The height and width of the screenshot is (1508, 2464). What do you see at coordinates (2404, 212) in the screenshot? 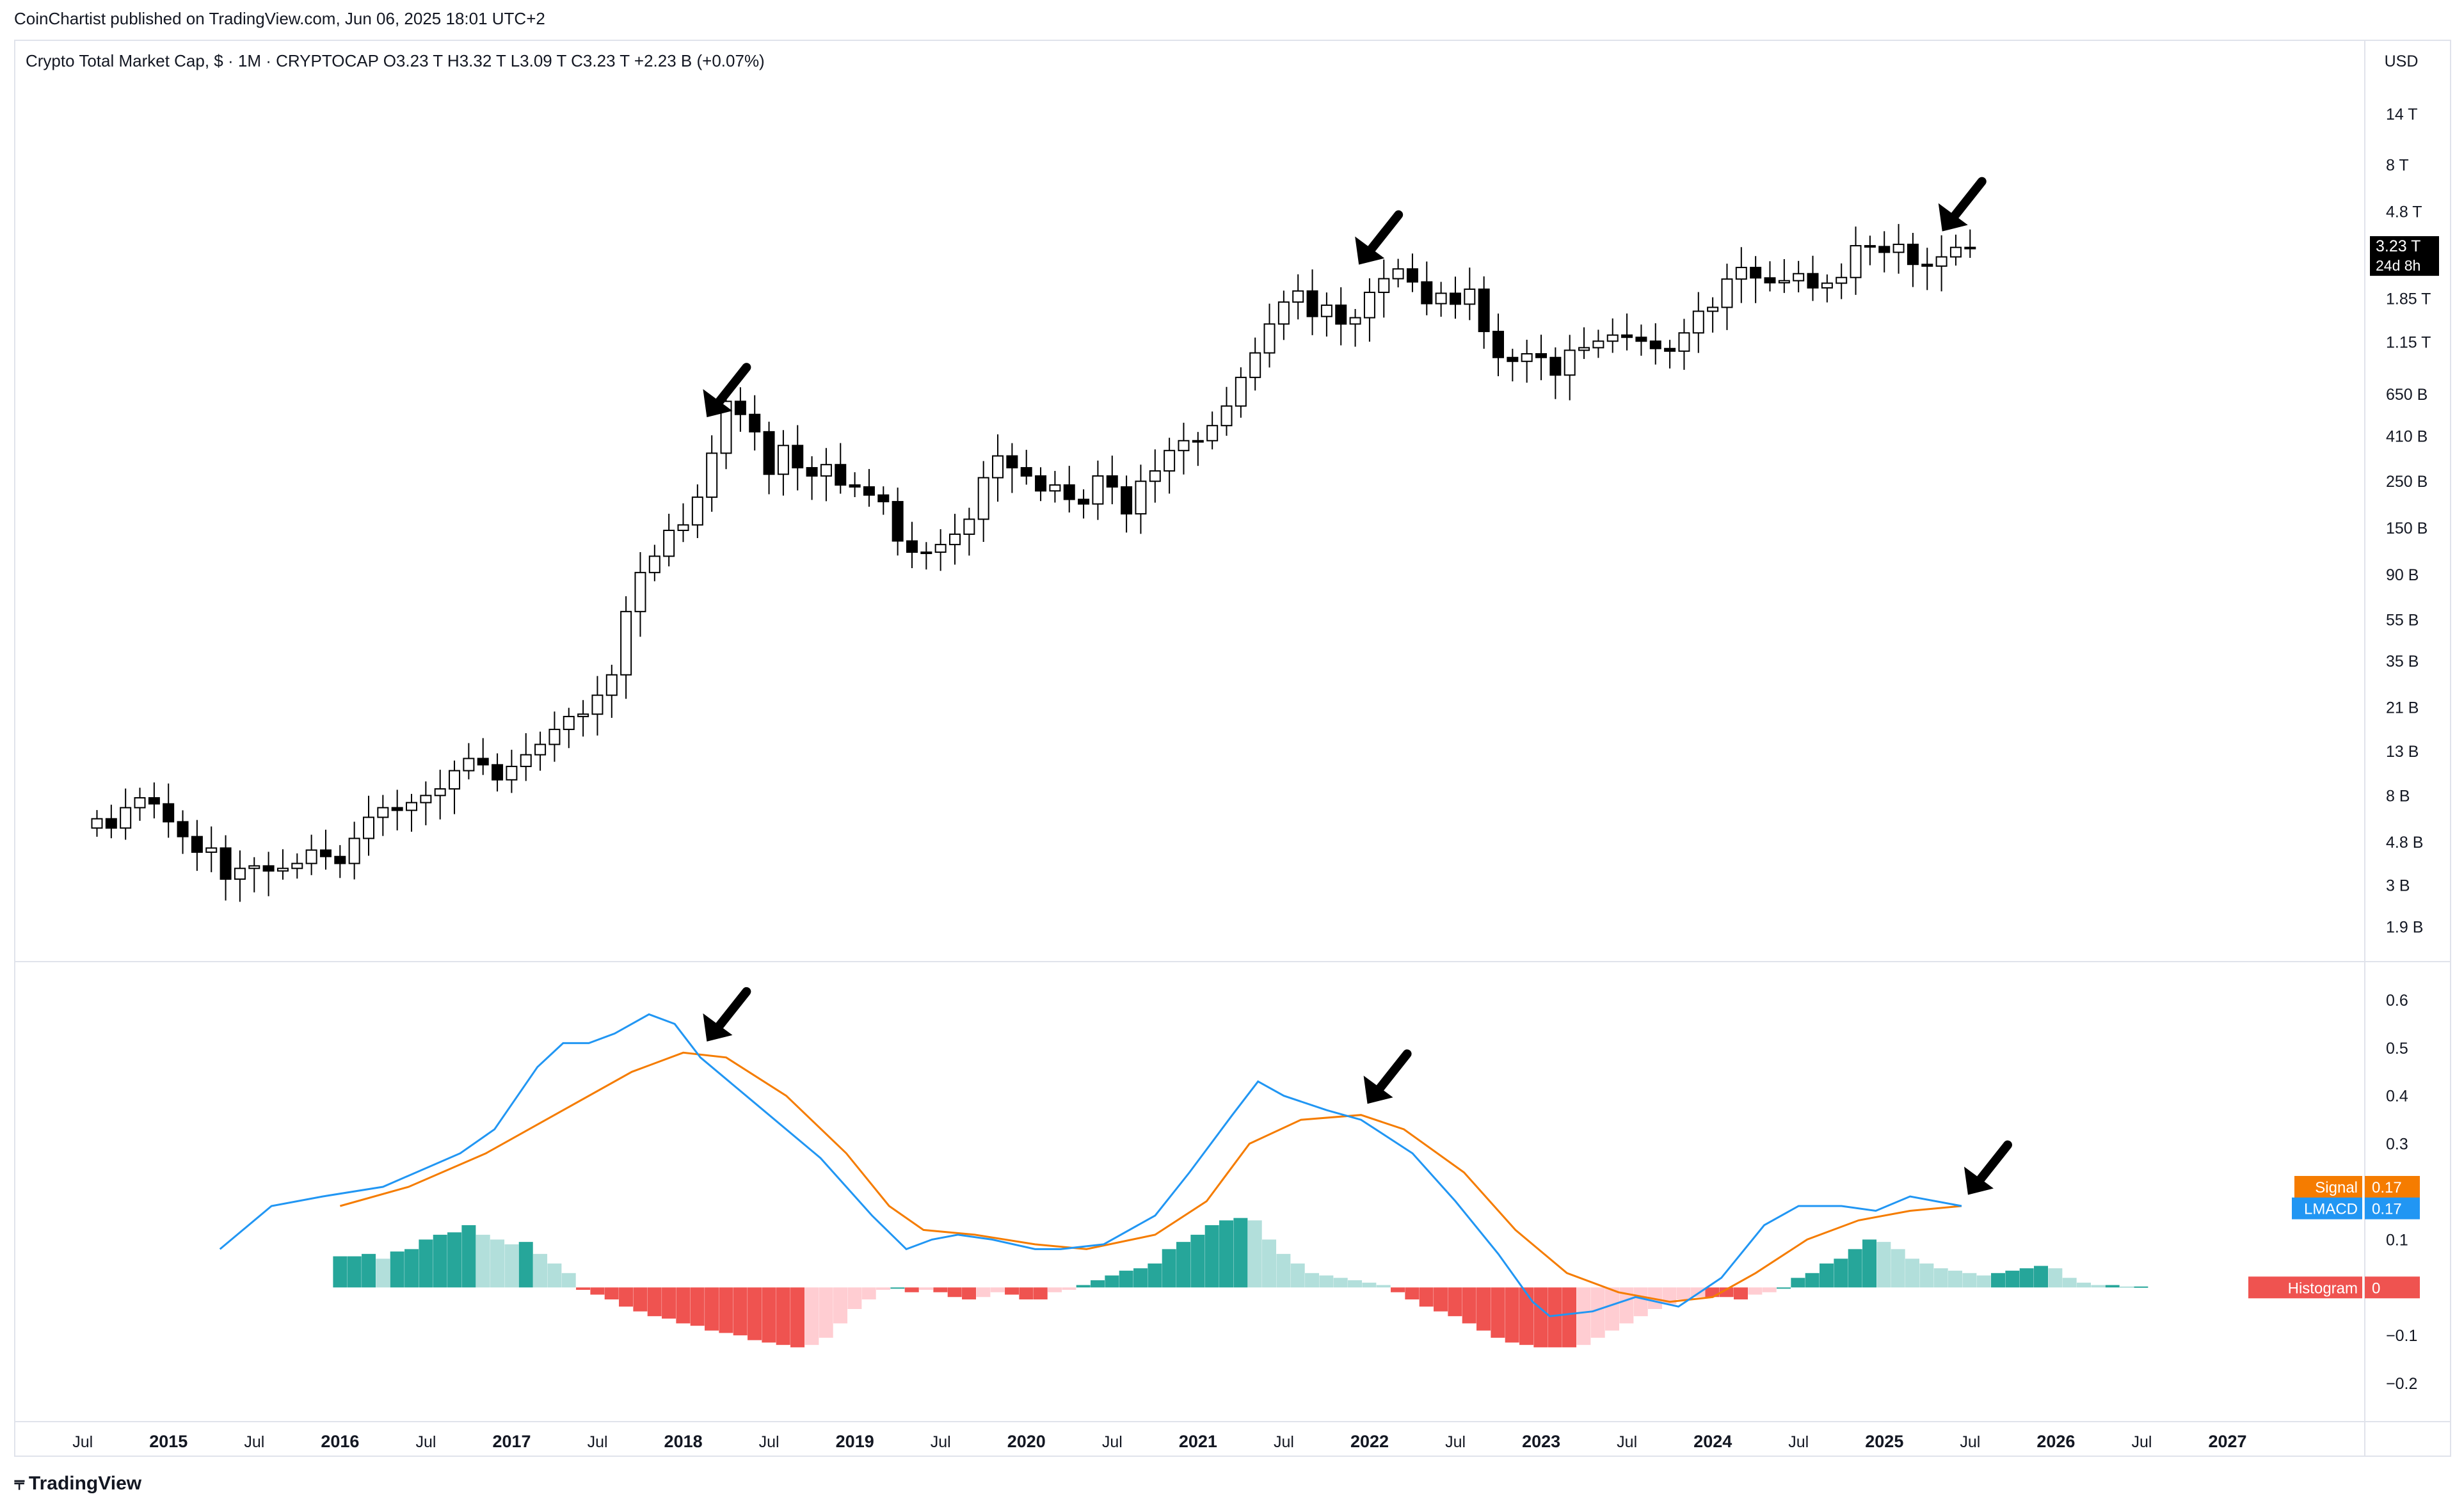
I see `price-tick-label: 4.8 T` at bounding box center [2404, 212].